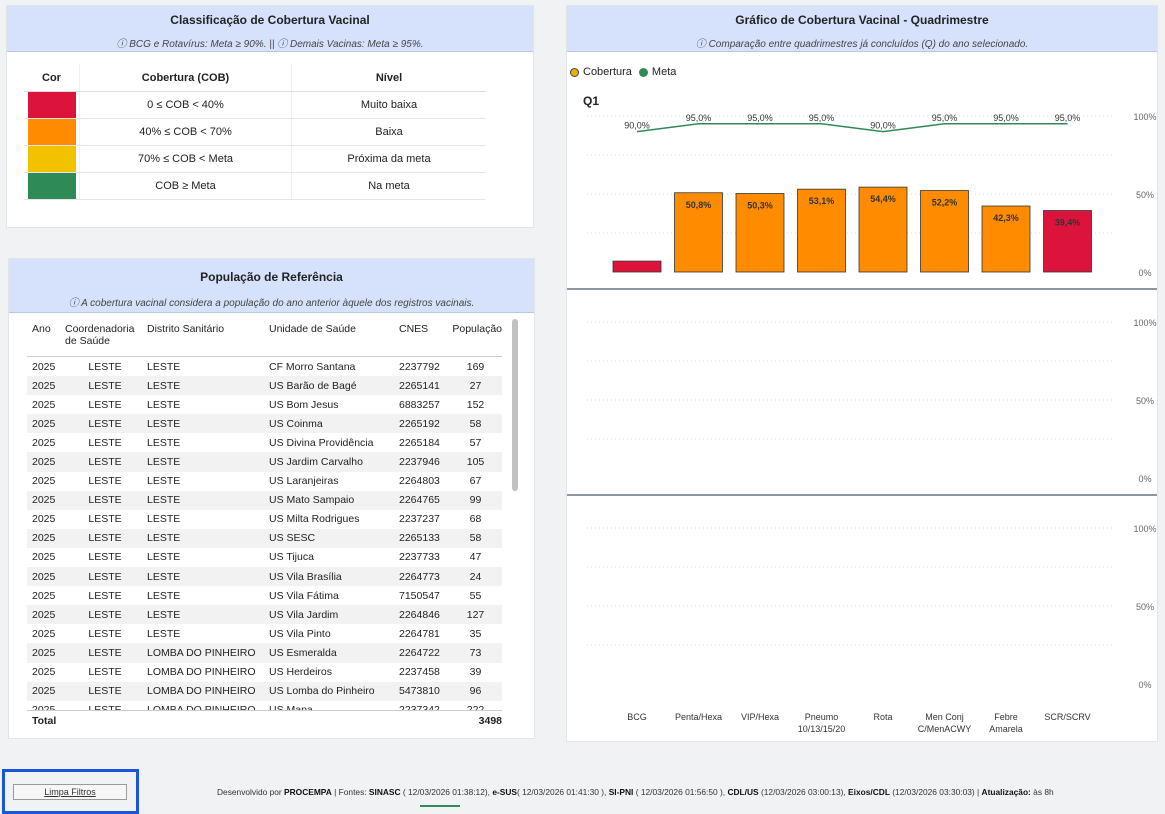 This screenshot has height=814, width=1165. I want to click on header-coordenadoria: Coordenadoria de Saúde, so click(100, 335).